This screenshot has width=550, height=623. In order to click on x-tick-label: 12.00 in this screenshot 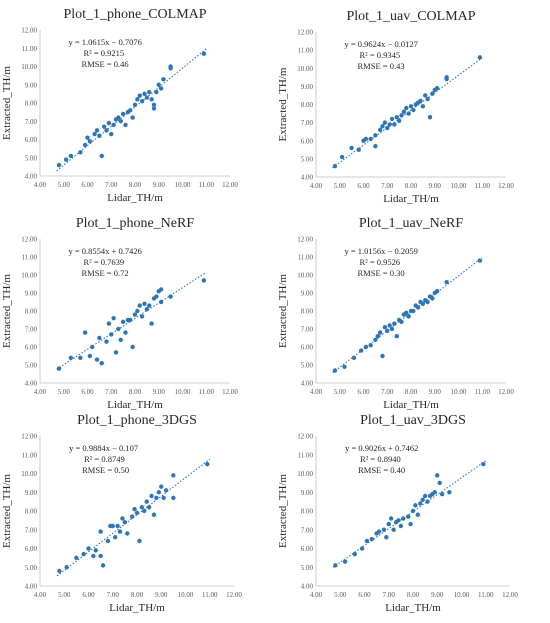, I will do `click(510, 595)`.